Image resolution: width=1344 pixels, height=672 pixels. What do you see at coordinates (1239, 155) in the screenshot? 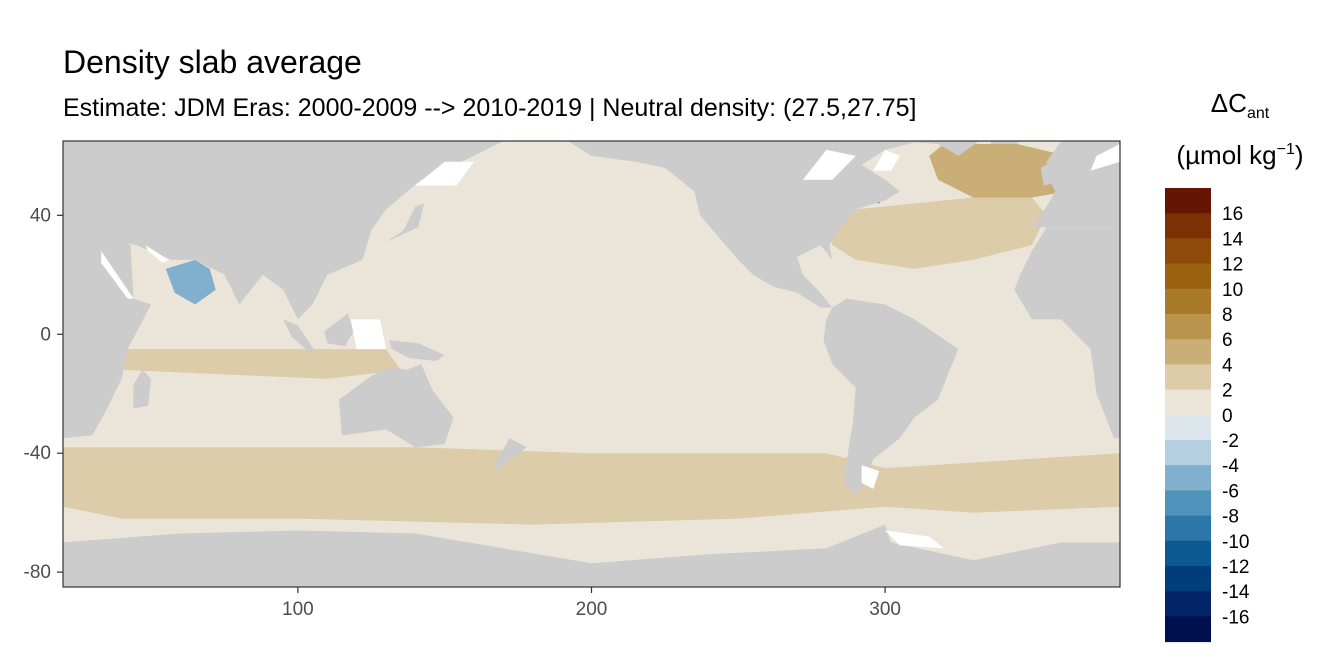
I see `legend-units: (µmol kg−1)` at bounding box center [1239, 155].